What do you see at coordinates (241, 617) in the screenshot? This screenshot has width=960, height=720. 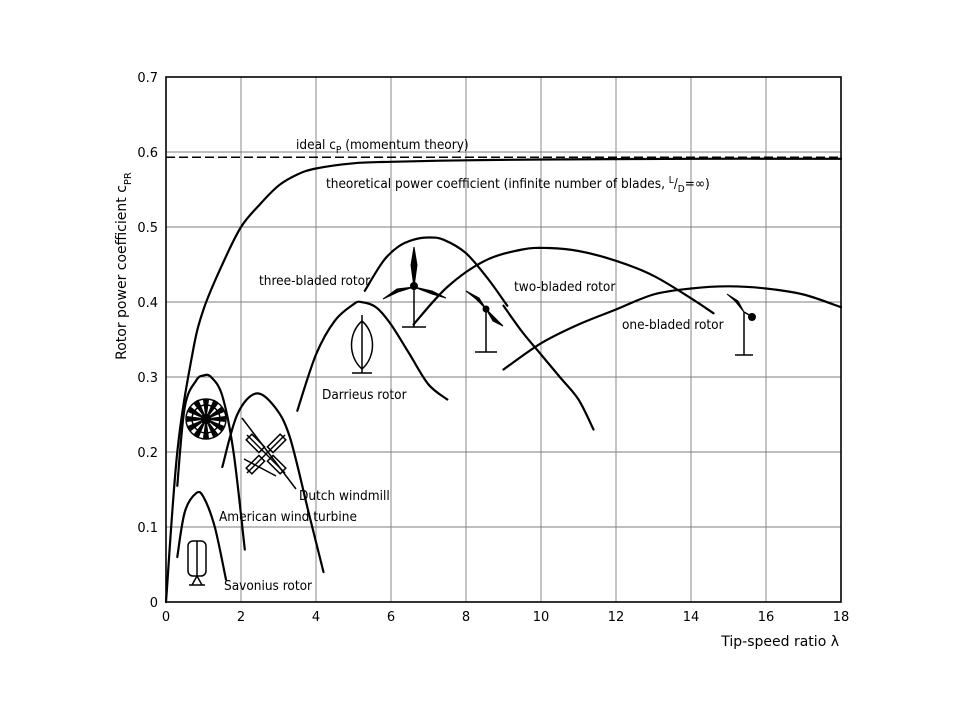 I see `x-tick-label: 2` at bounding box center [241, 617].